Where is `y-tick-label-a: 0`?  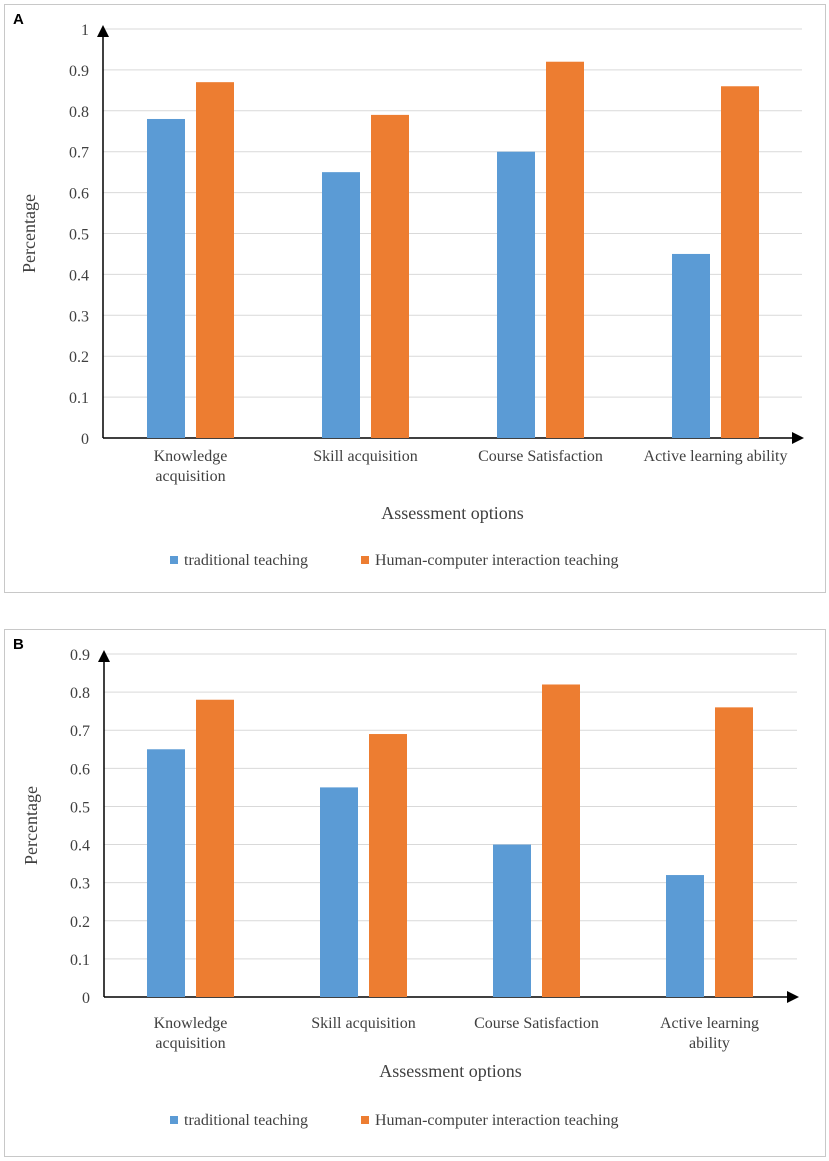
y-tick-label-a: 0 is located at coordinates (85, 439).